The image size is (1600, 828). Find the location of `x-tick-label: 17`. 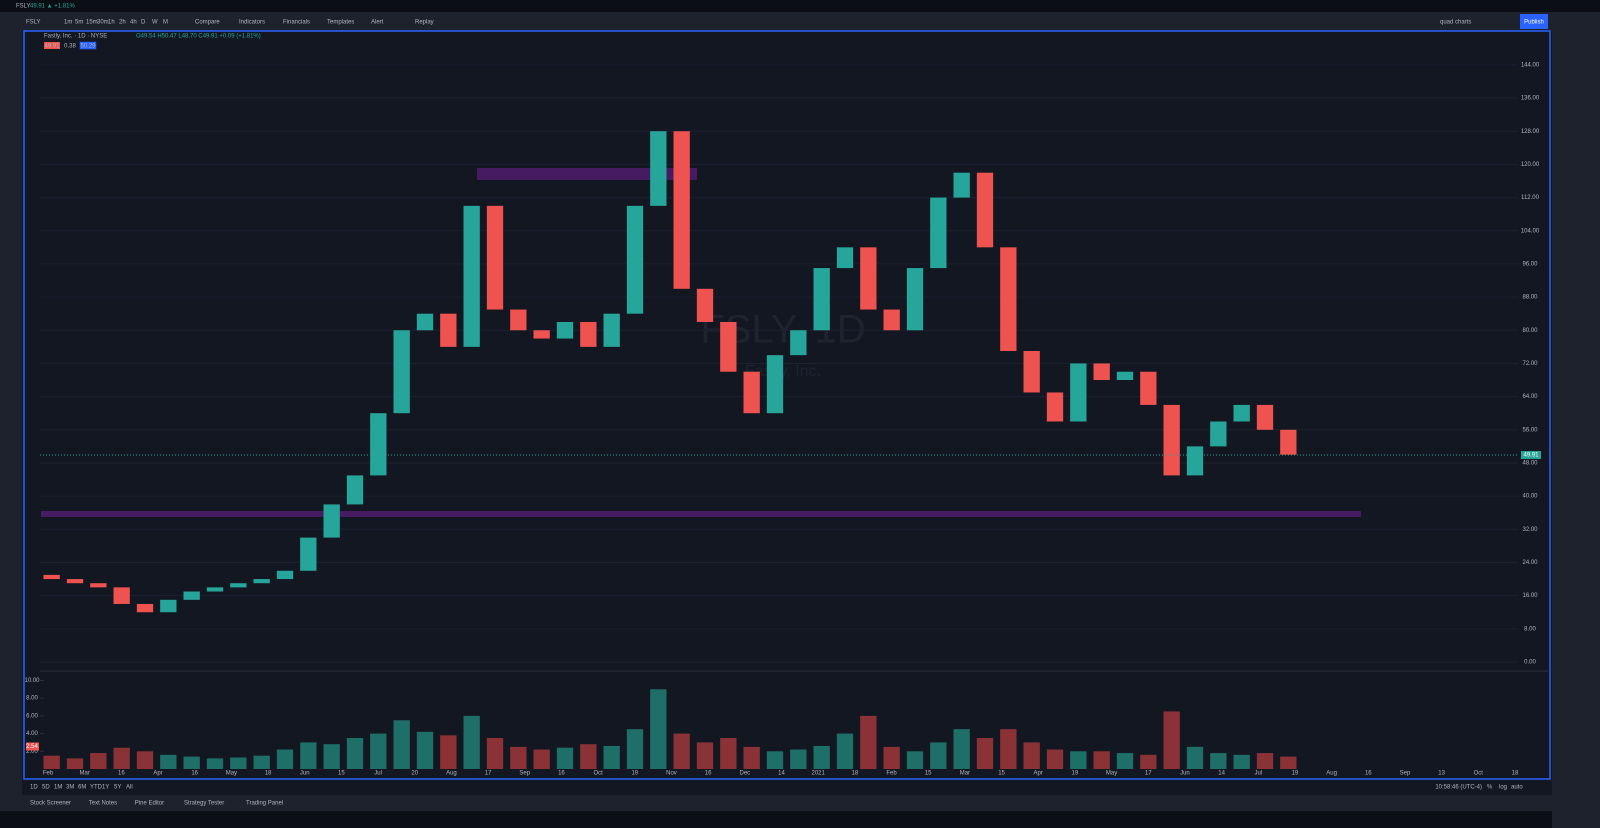

x-tick-label: 17 is located at coordinates (488, 774).